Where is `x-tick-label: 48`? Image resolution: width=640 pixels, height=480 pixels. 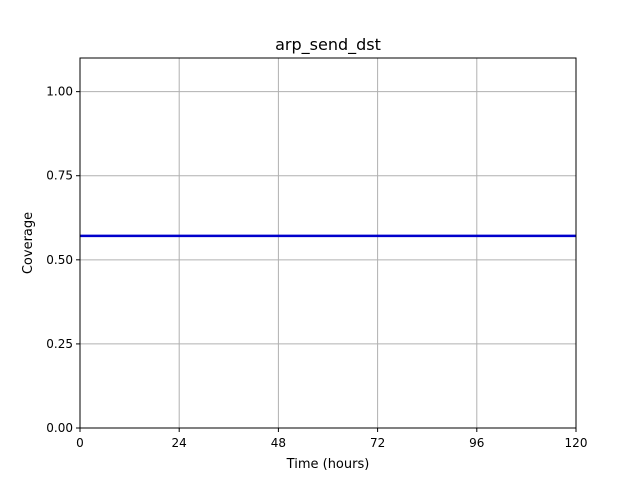
x-tick-label: 48 is located at coordinates (278, 443).